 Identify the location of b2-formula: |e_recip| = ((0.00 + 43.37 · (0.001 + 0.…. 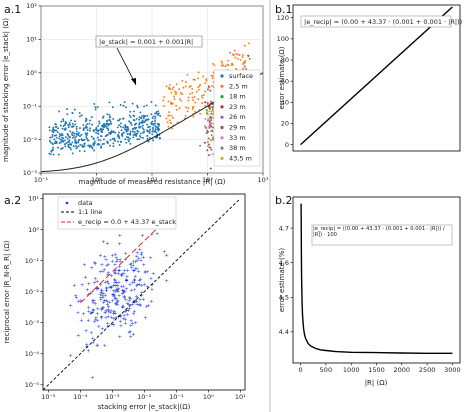
(379, 232).